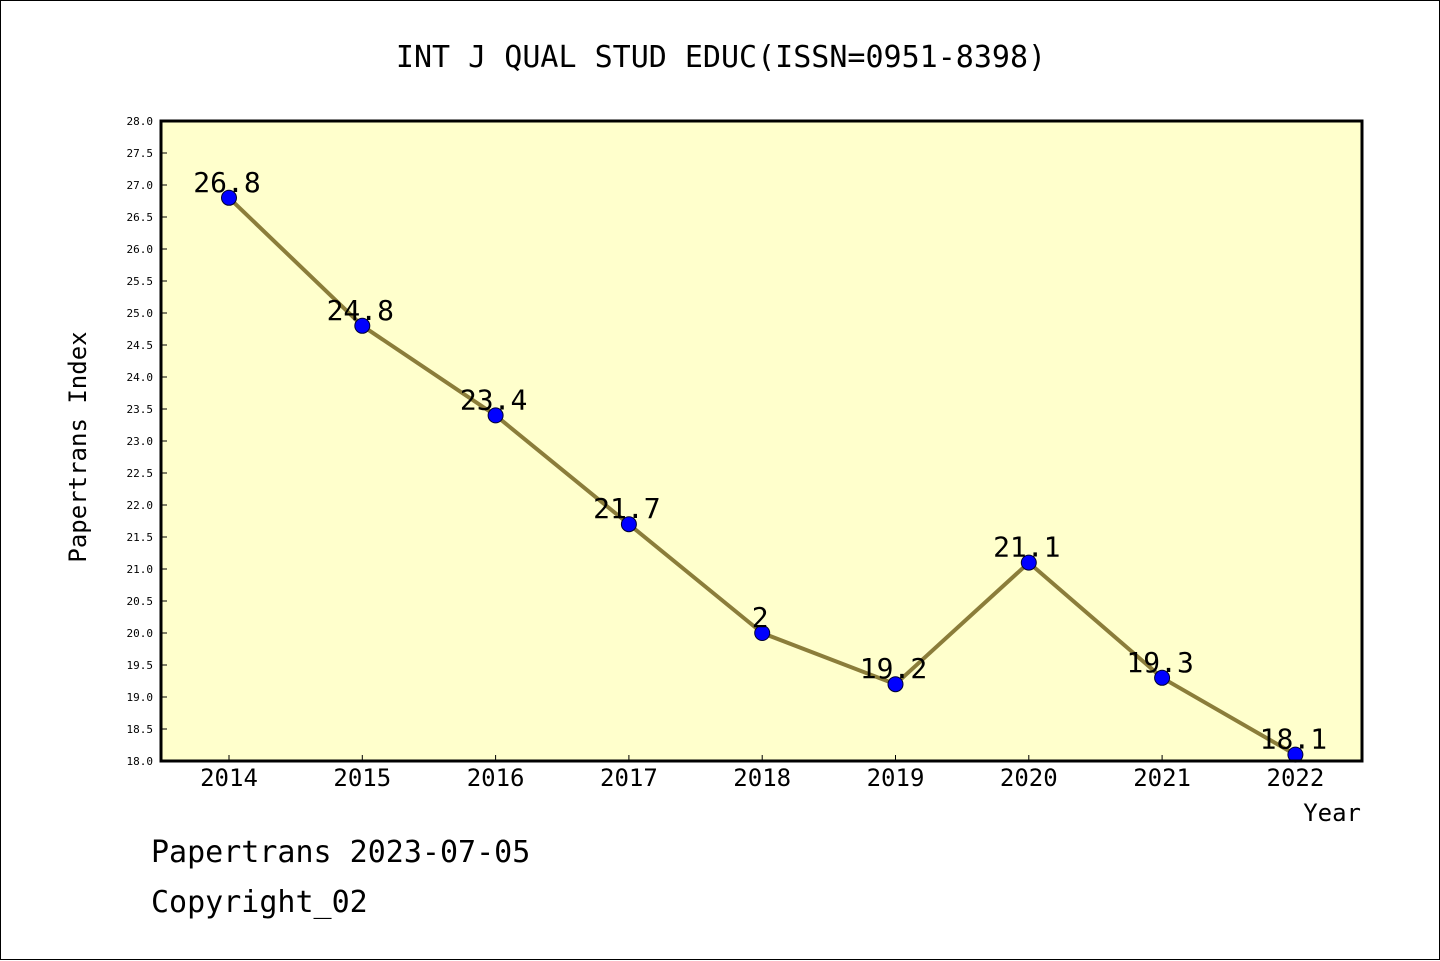 This screenshot has width=1440, height=961. What do you see at coordinates (721, 57) in the screenshot?
I see `chart-title: INT J QUAL STUD EDUC(ISSN=0951-8398)` at bounding box center [721, 57].